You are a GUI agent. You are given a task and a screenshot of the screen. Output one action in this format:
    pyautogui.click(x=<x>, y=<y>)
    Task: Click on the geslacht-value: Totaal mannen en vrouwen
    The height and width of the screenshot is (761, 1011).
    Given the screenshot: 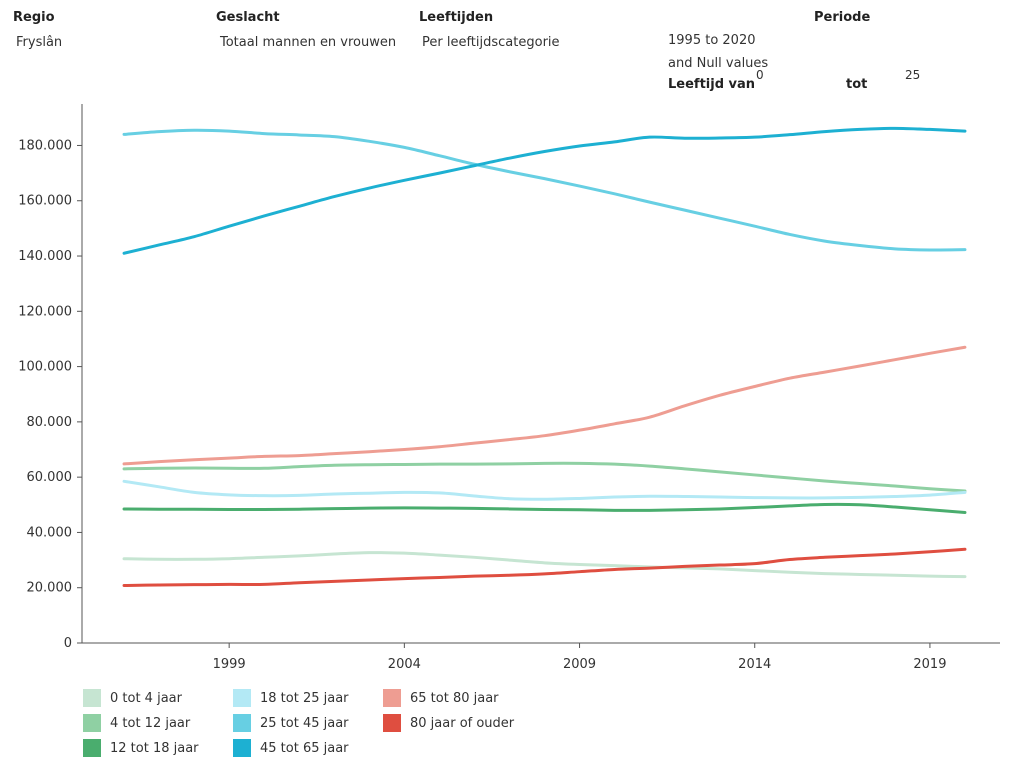 What is the action you would take?
    pyautogui.click(x=308, y=42)
    